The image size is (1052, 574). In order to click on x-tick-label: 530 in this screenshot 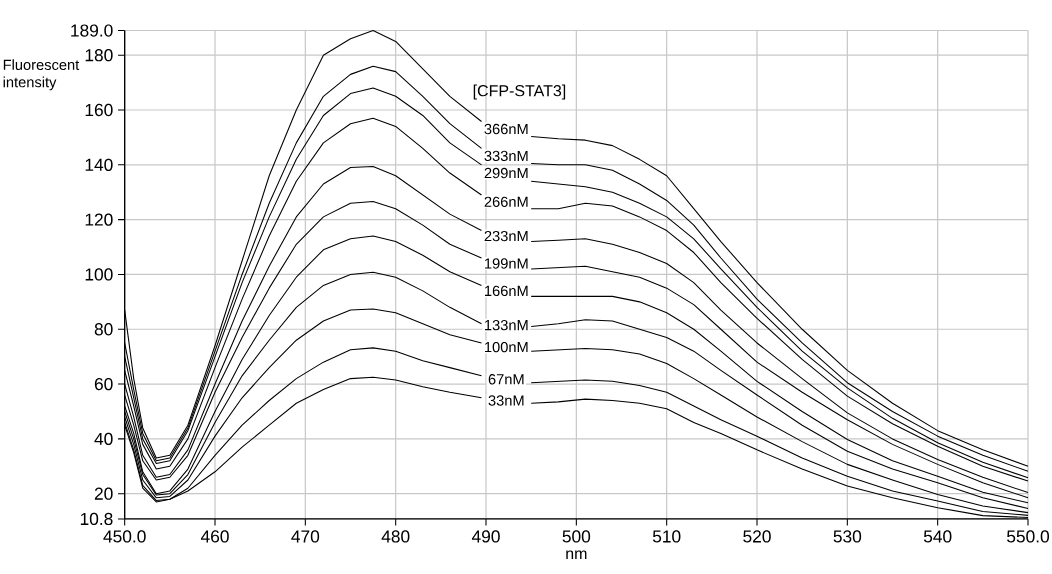, I will do `click(847, 536)`.